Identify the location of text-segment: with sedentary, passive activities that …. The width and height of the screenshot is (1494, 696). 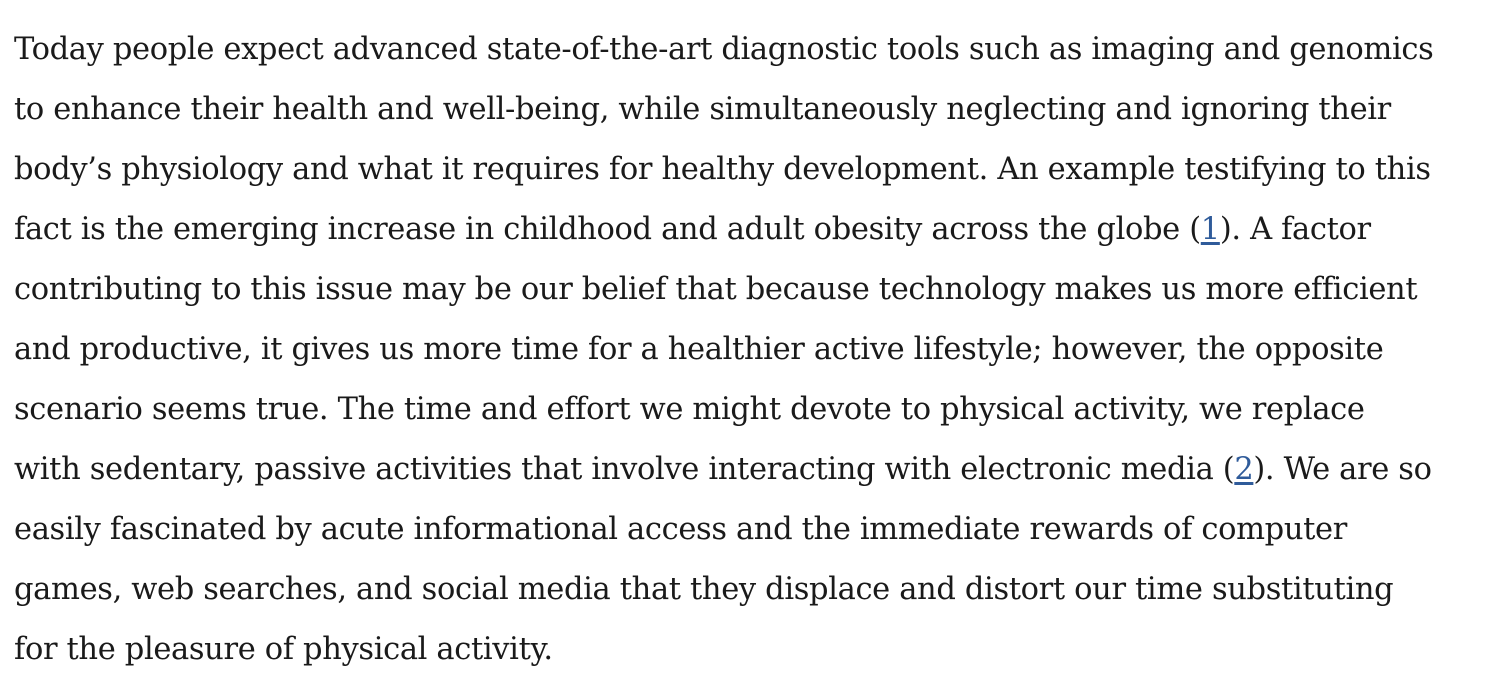
(624, 469).